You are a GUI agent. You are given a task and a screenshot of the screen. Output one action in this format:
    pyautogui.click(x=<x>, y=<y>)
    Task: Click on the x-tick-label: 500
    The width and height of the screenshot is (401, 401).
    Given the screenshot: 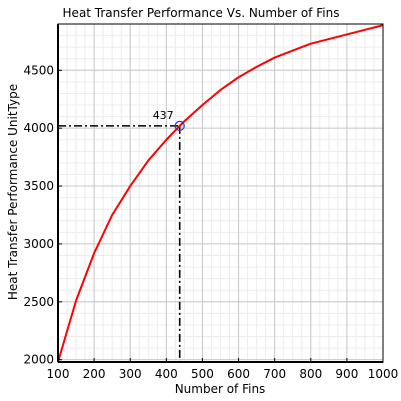 What is the action you would take?
    pyautogui.click(x=202, y=374)
    